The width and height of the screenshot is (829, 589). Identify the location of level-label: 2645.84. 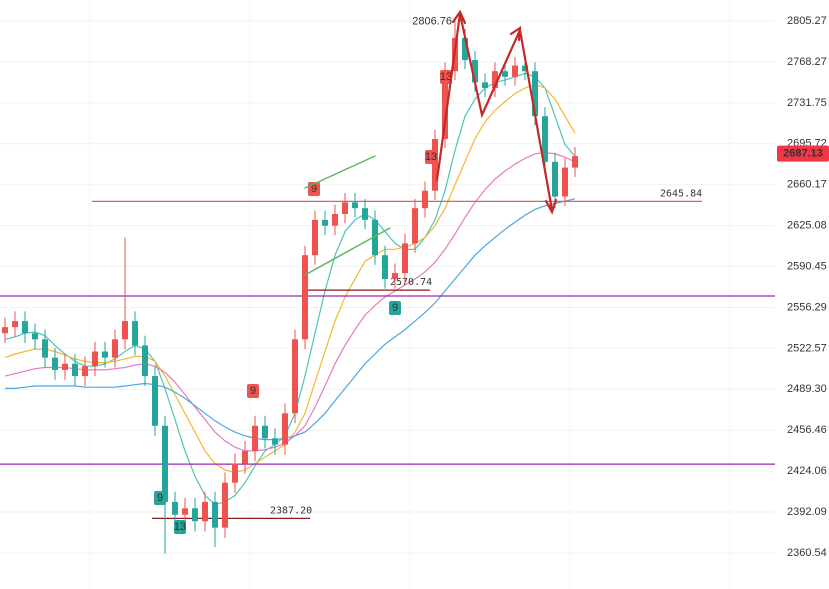
(681, 193).